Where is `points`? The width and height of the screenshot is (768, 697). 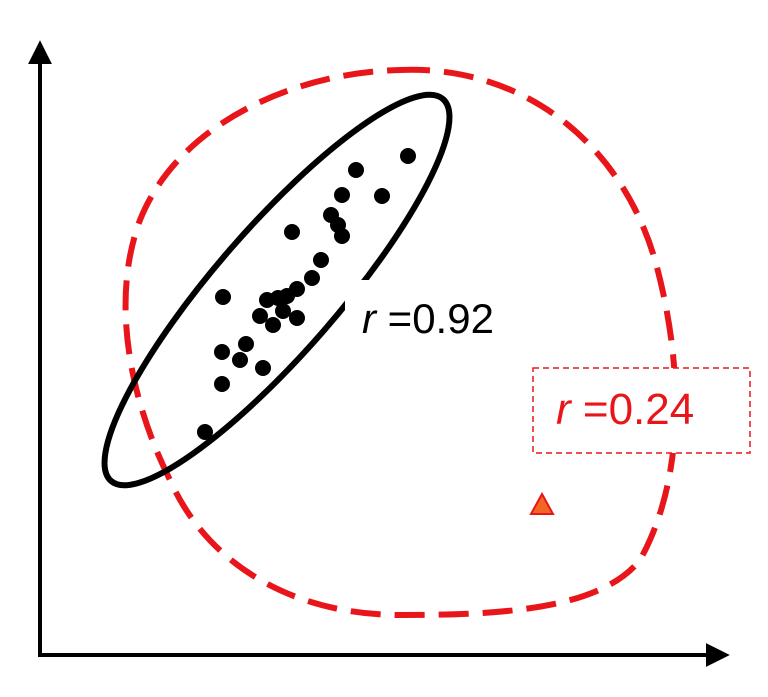
points is located at coordinates (306, 294).